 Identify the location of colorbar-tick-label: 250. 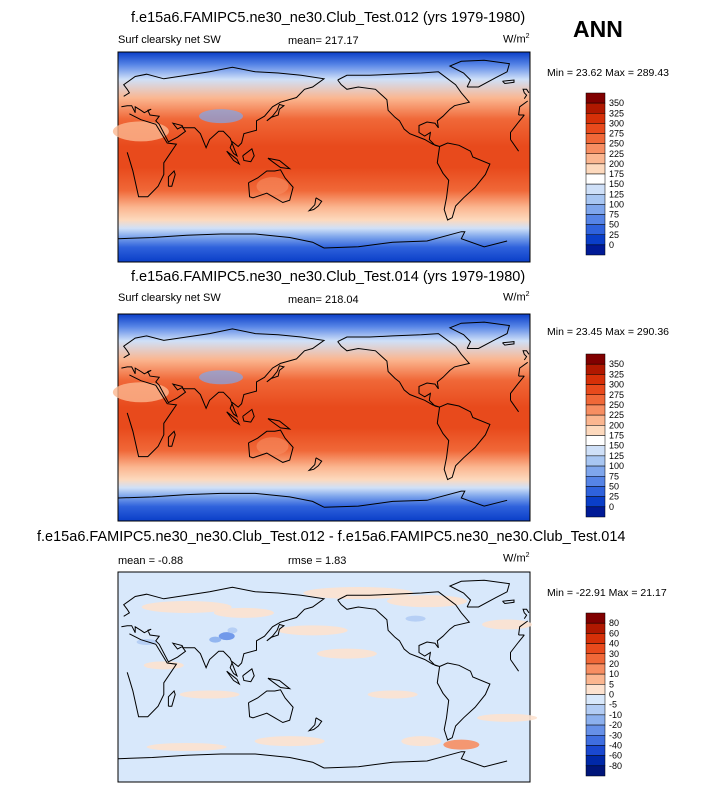
(616, 405).